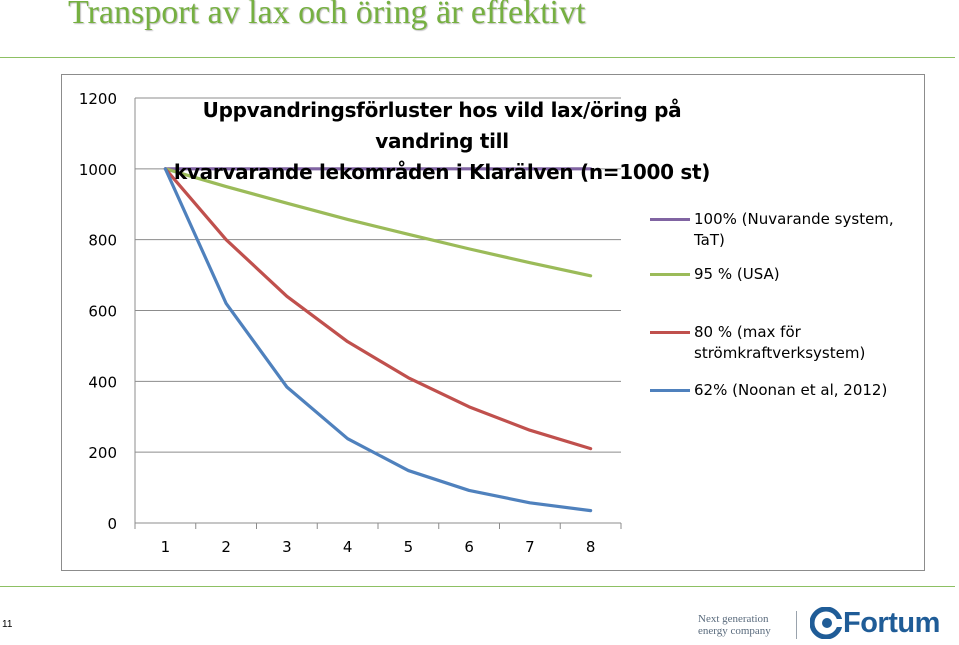 The width and height of the screenshot is (959, 645). I want to click on x-tick-label: 6, so click(469, 547).